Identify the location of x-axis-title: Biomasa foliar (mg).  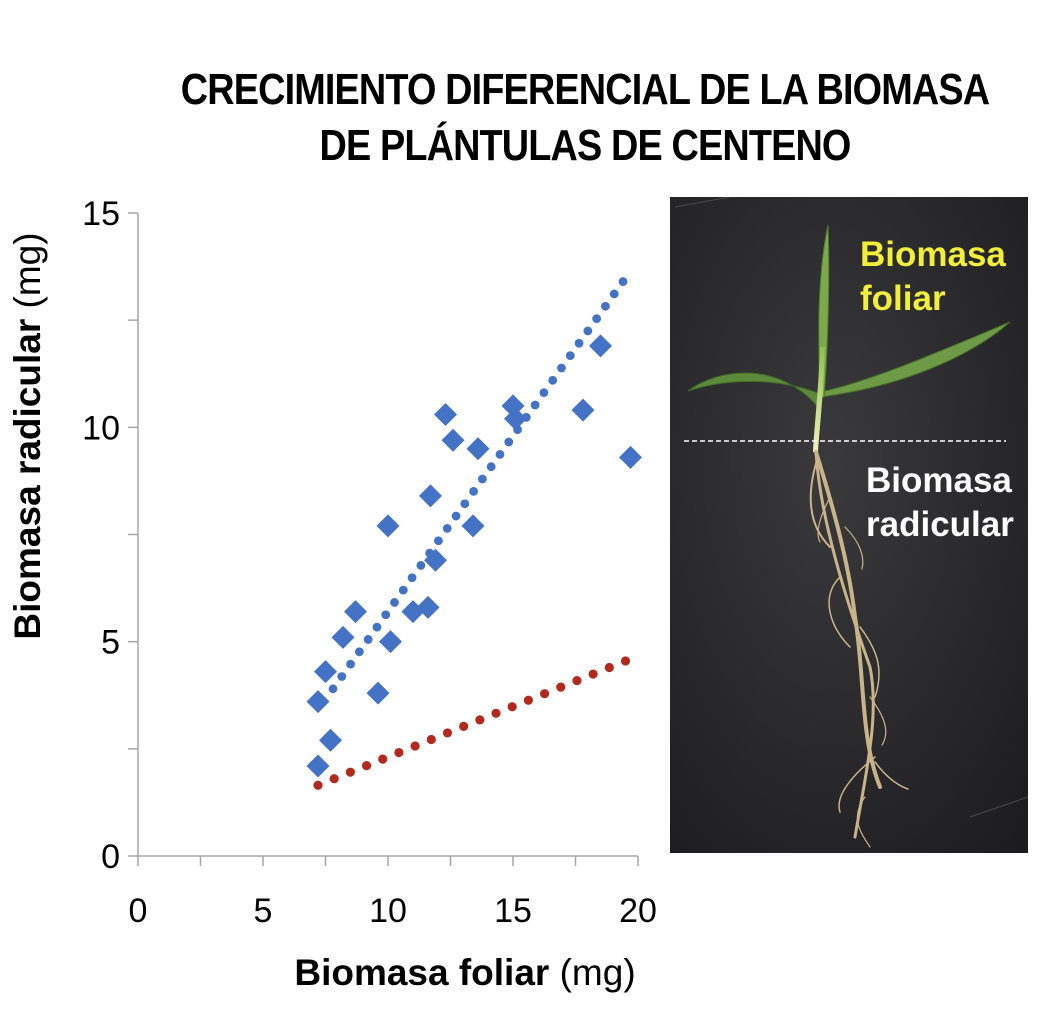
(464, 972).